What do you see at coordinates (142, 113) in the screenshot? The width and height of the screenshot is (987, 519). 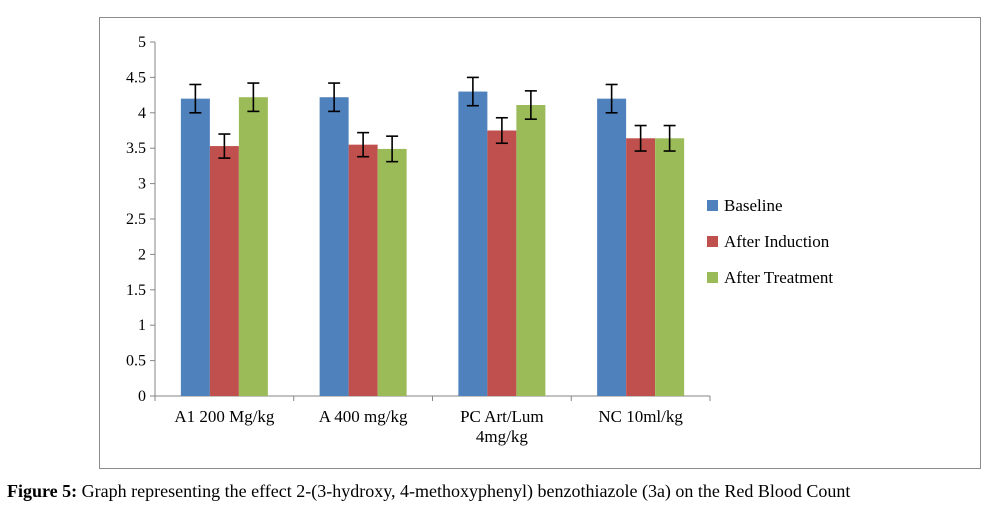 I see `y-tick-label: 4` at bounding box center [142, 113].